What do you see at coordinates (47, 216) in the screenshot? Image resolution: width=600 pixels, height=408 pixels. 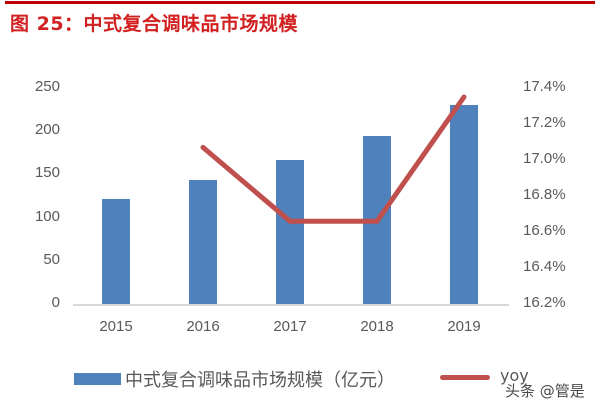 I see `left-y-tick: 100` at bounding box center [47, 216].